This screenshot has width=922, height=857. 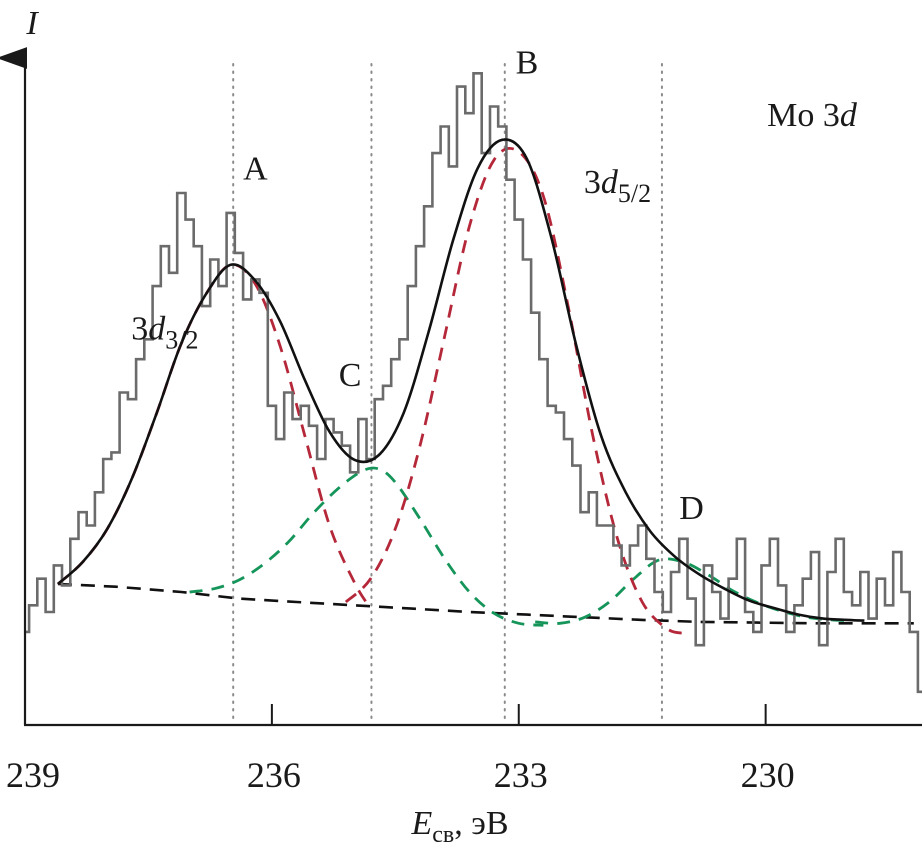 What do you see at coordinates (443, 835) in the screenshot?
I see `x-axis-label-sub: св` at bounding box center [443, 835].